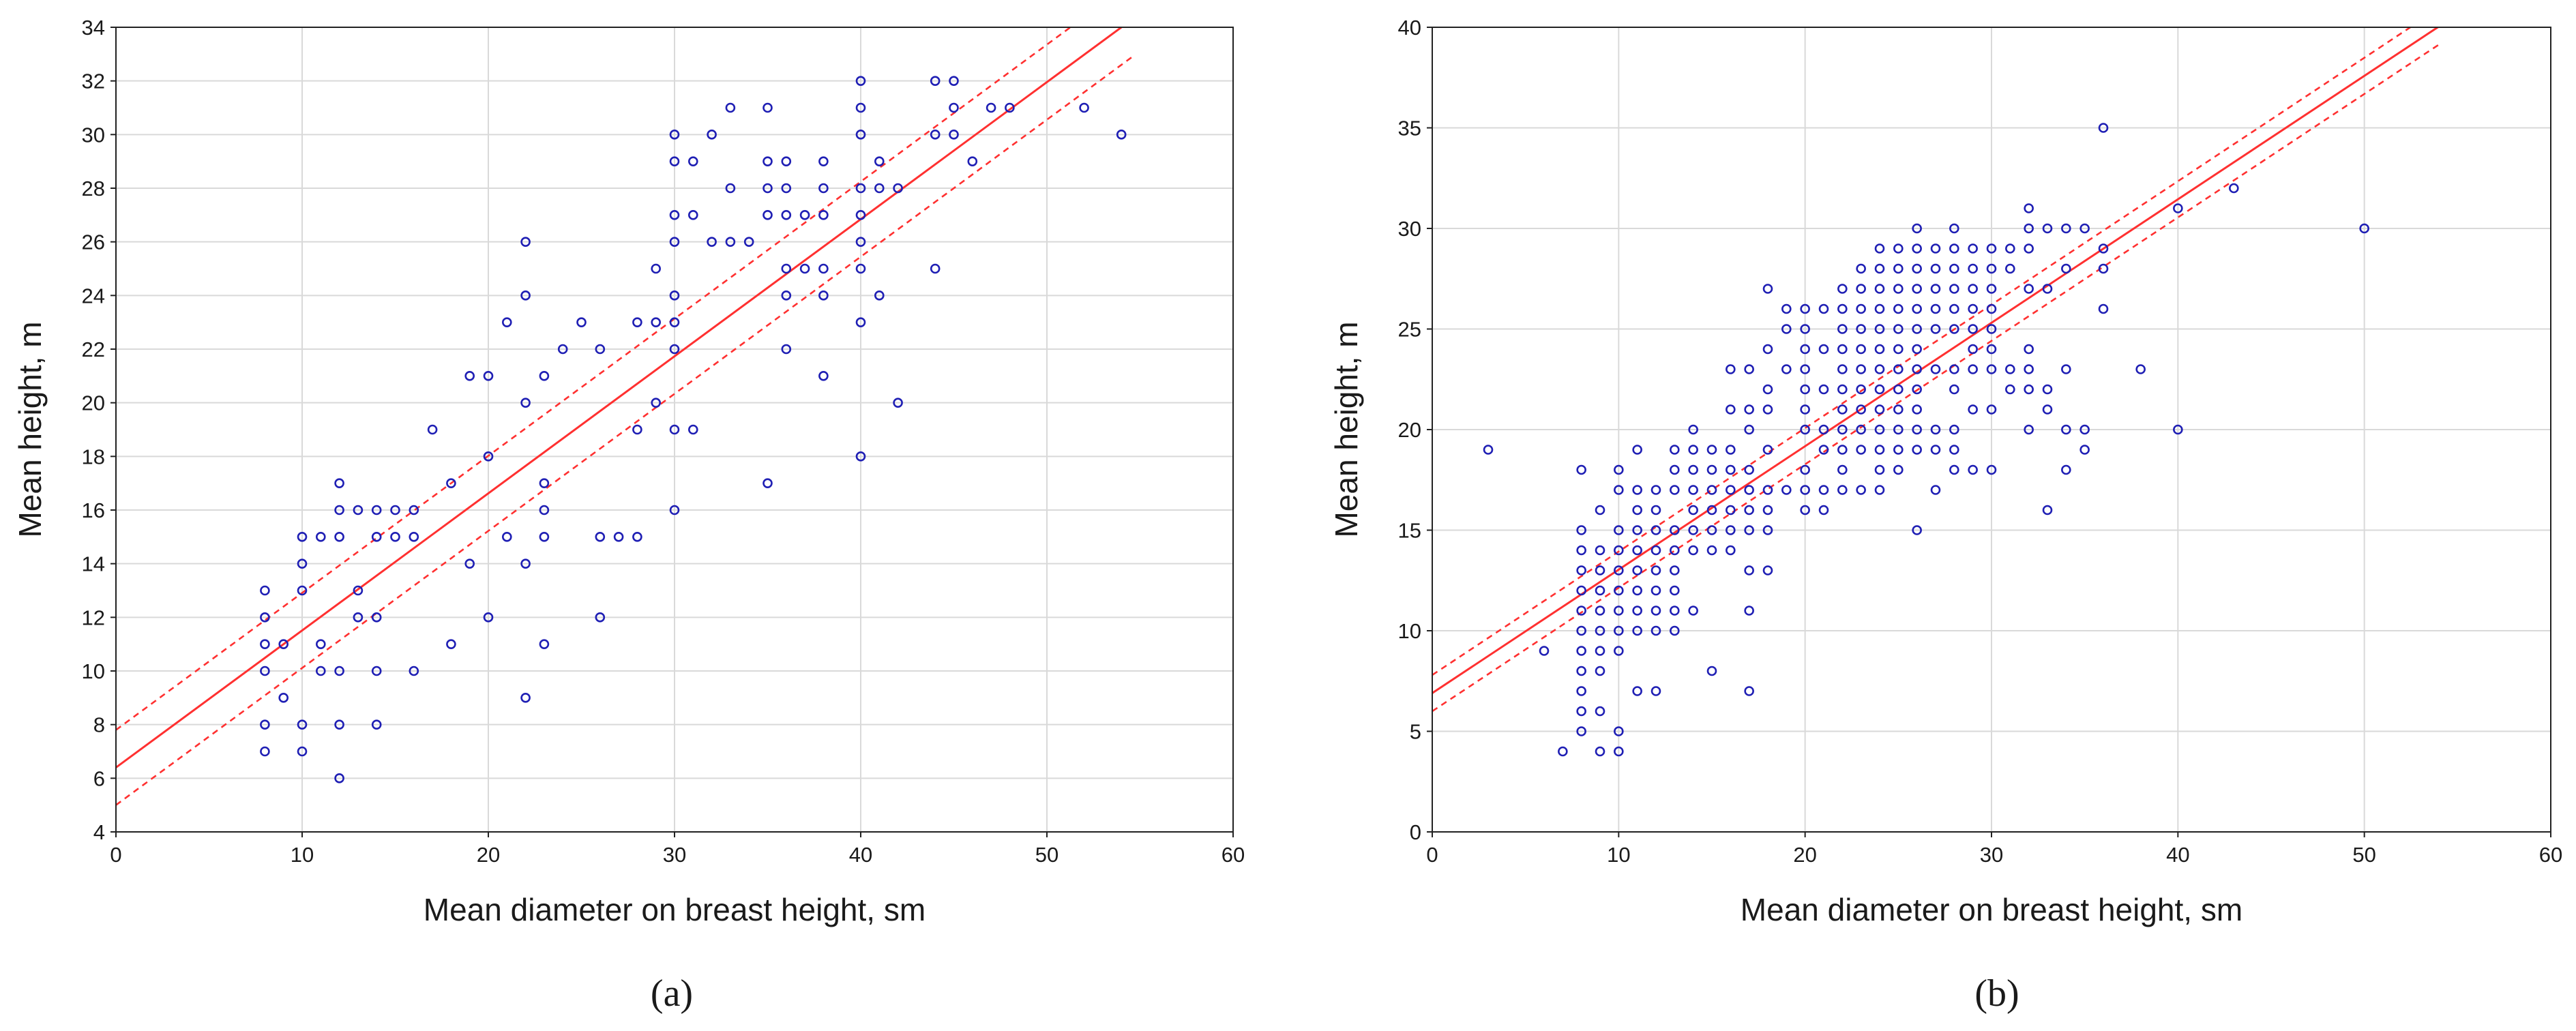 This screenshot has height=1031, width=2576. I want to click on y-tick-label: 20, so click(93, 403).